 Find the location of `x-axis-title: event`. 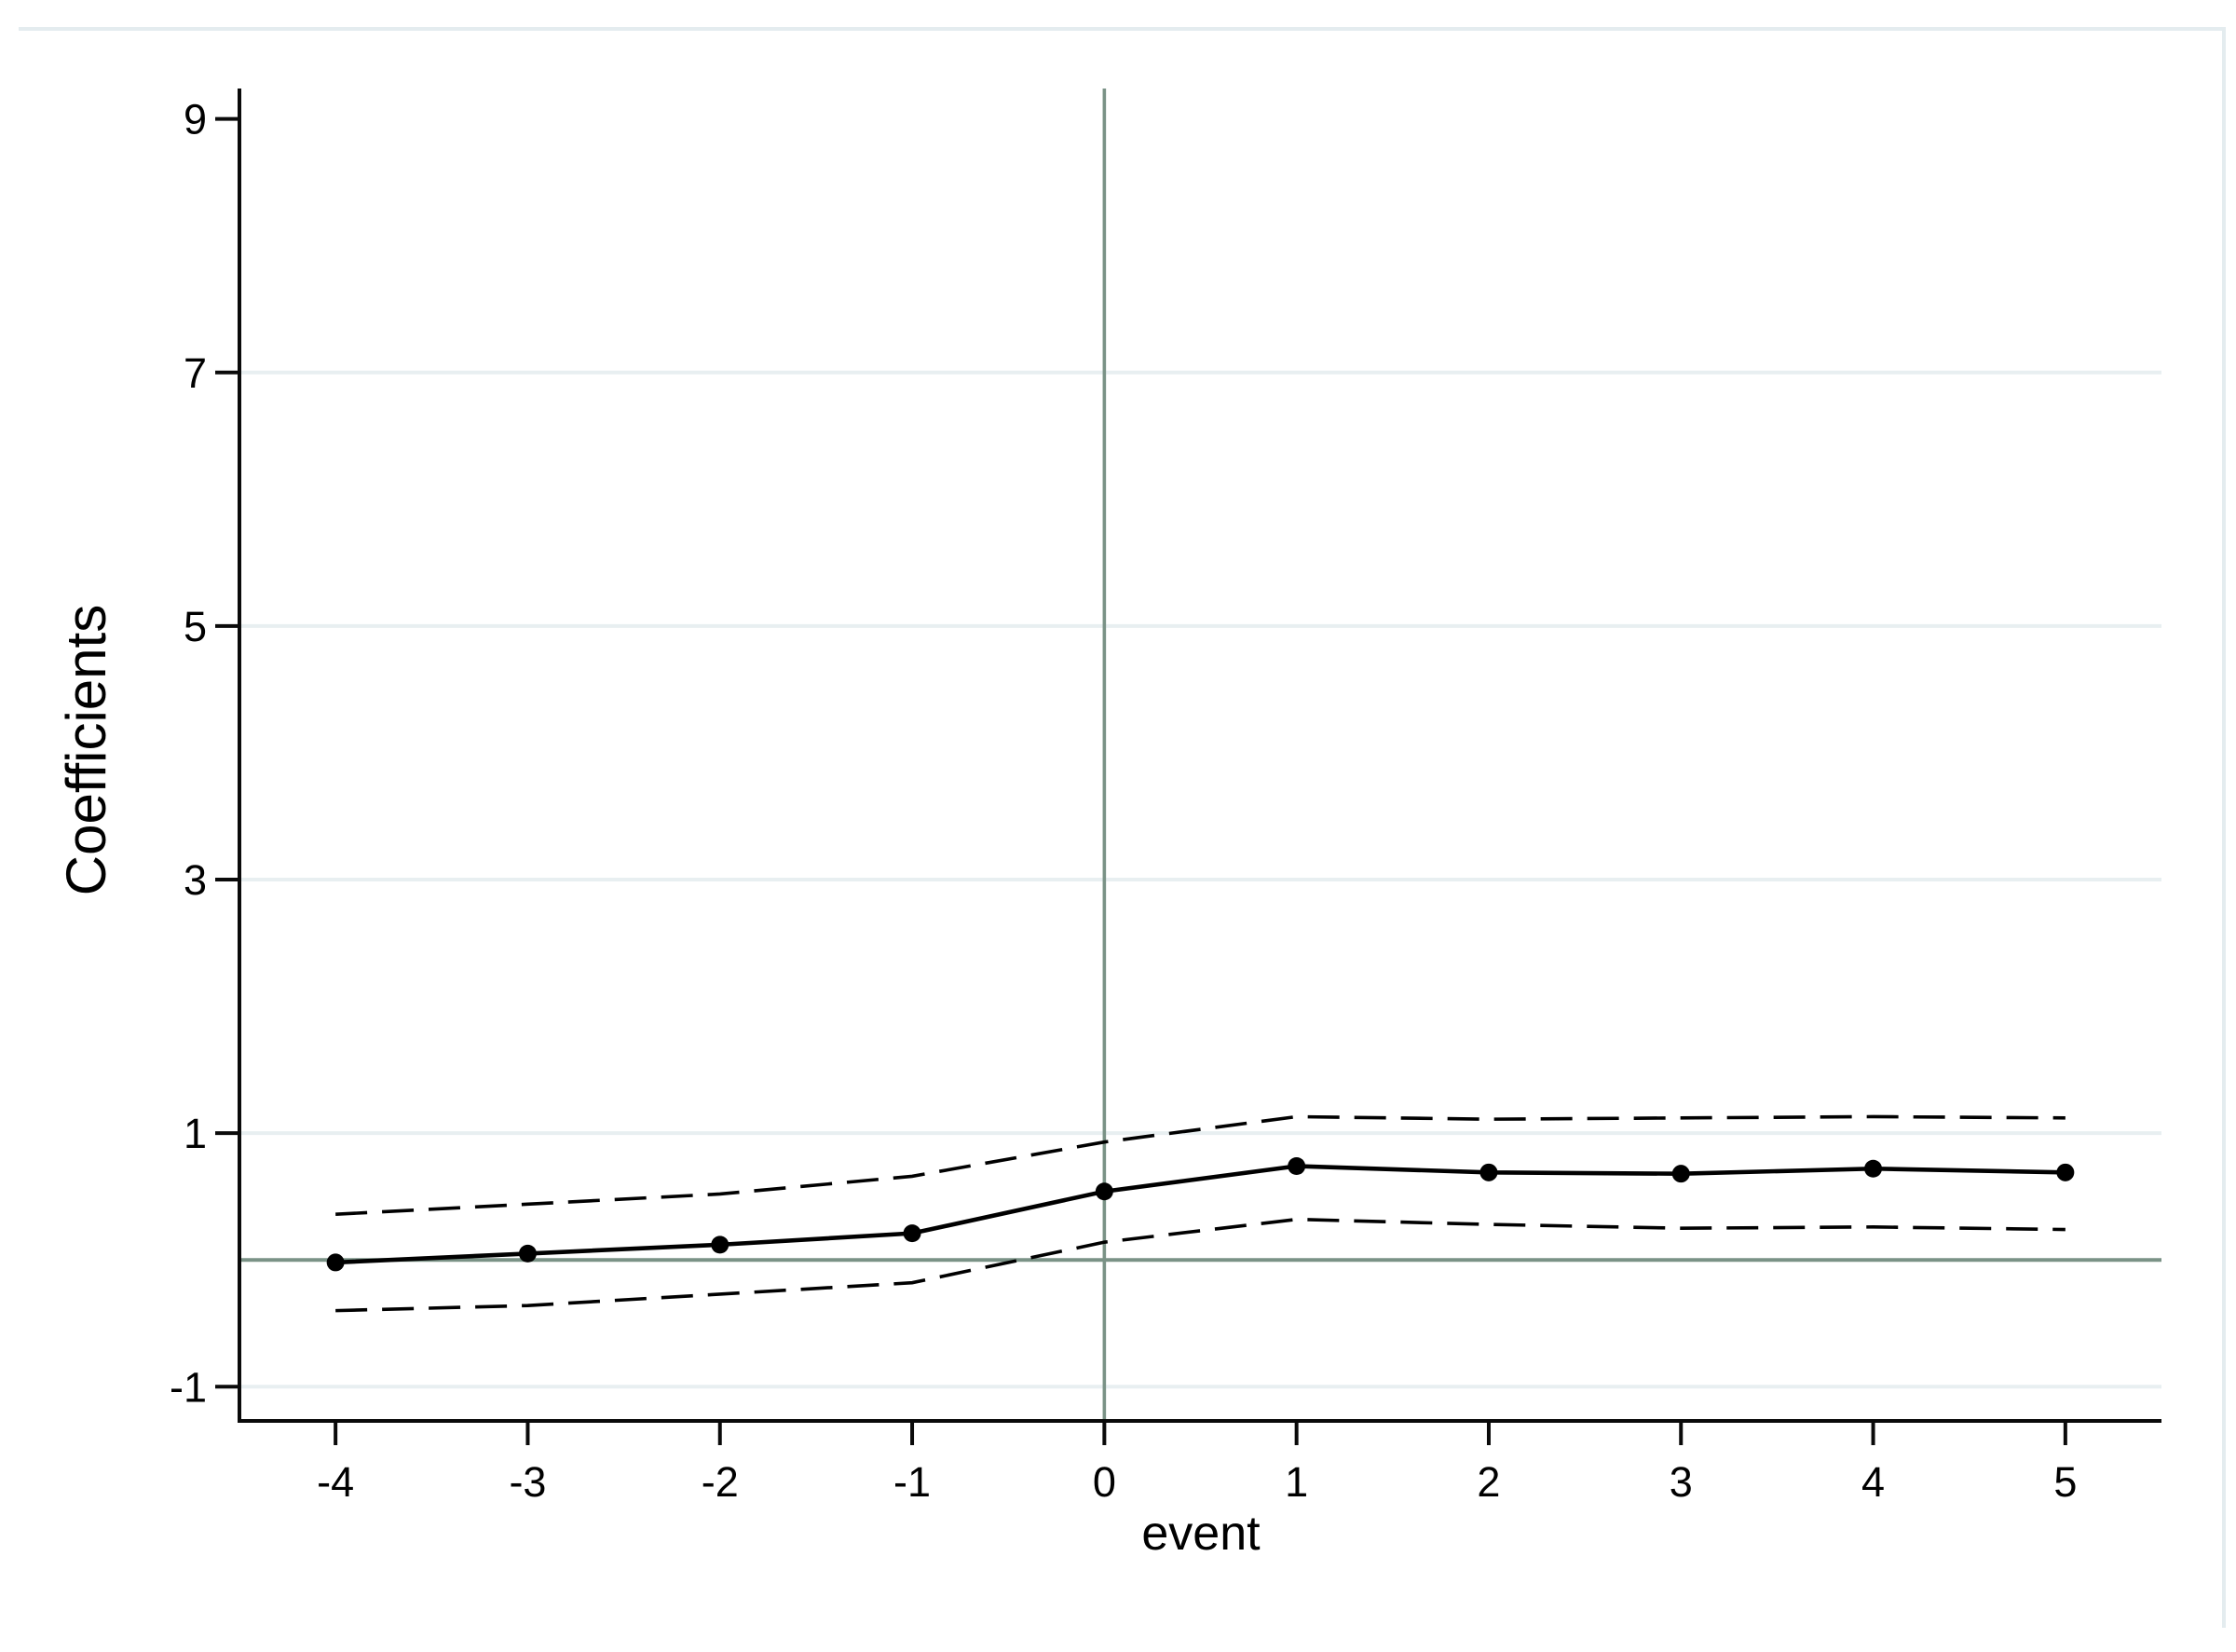

x-axis-title: event is located at coordinates (1201, 1534).